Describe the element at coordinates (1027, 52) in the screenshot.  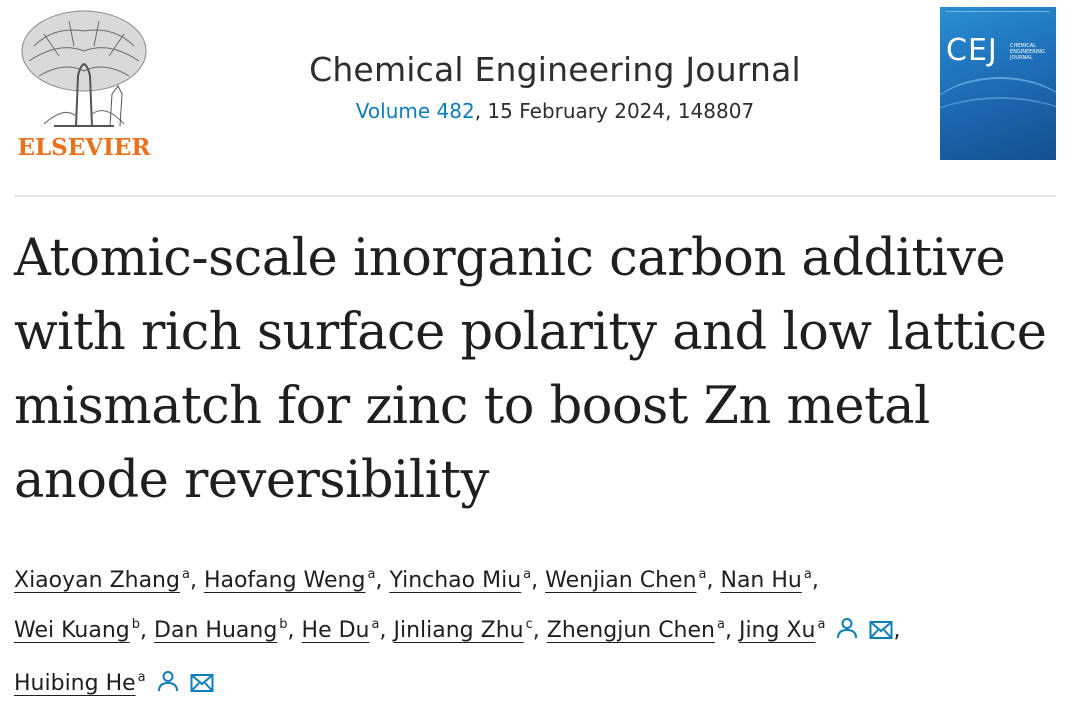
I see `cover-subtitle: CHEMICAL ENGINEERING JOURNAL` at that location.